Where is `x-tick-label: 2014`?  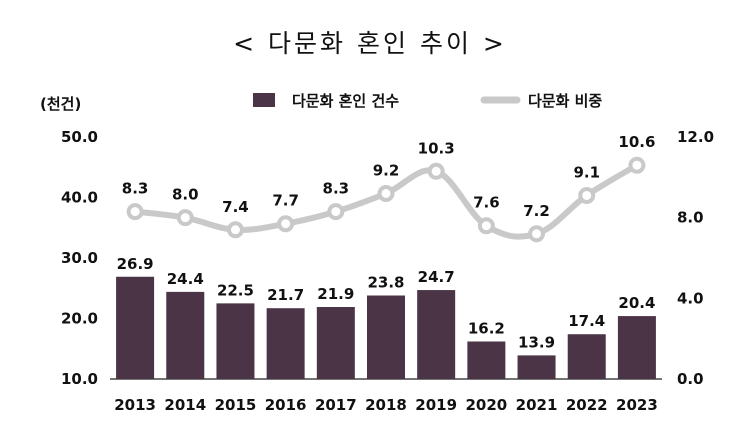
x-tick-label: 2014 is located at coordinates (185, 405).